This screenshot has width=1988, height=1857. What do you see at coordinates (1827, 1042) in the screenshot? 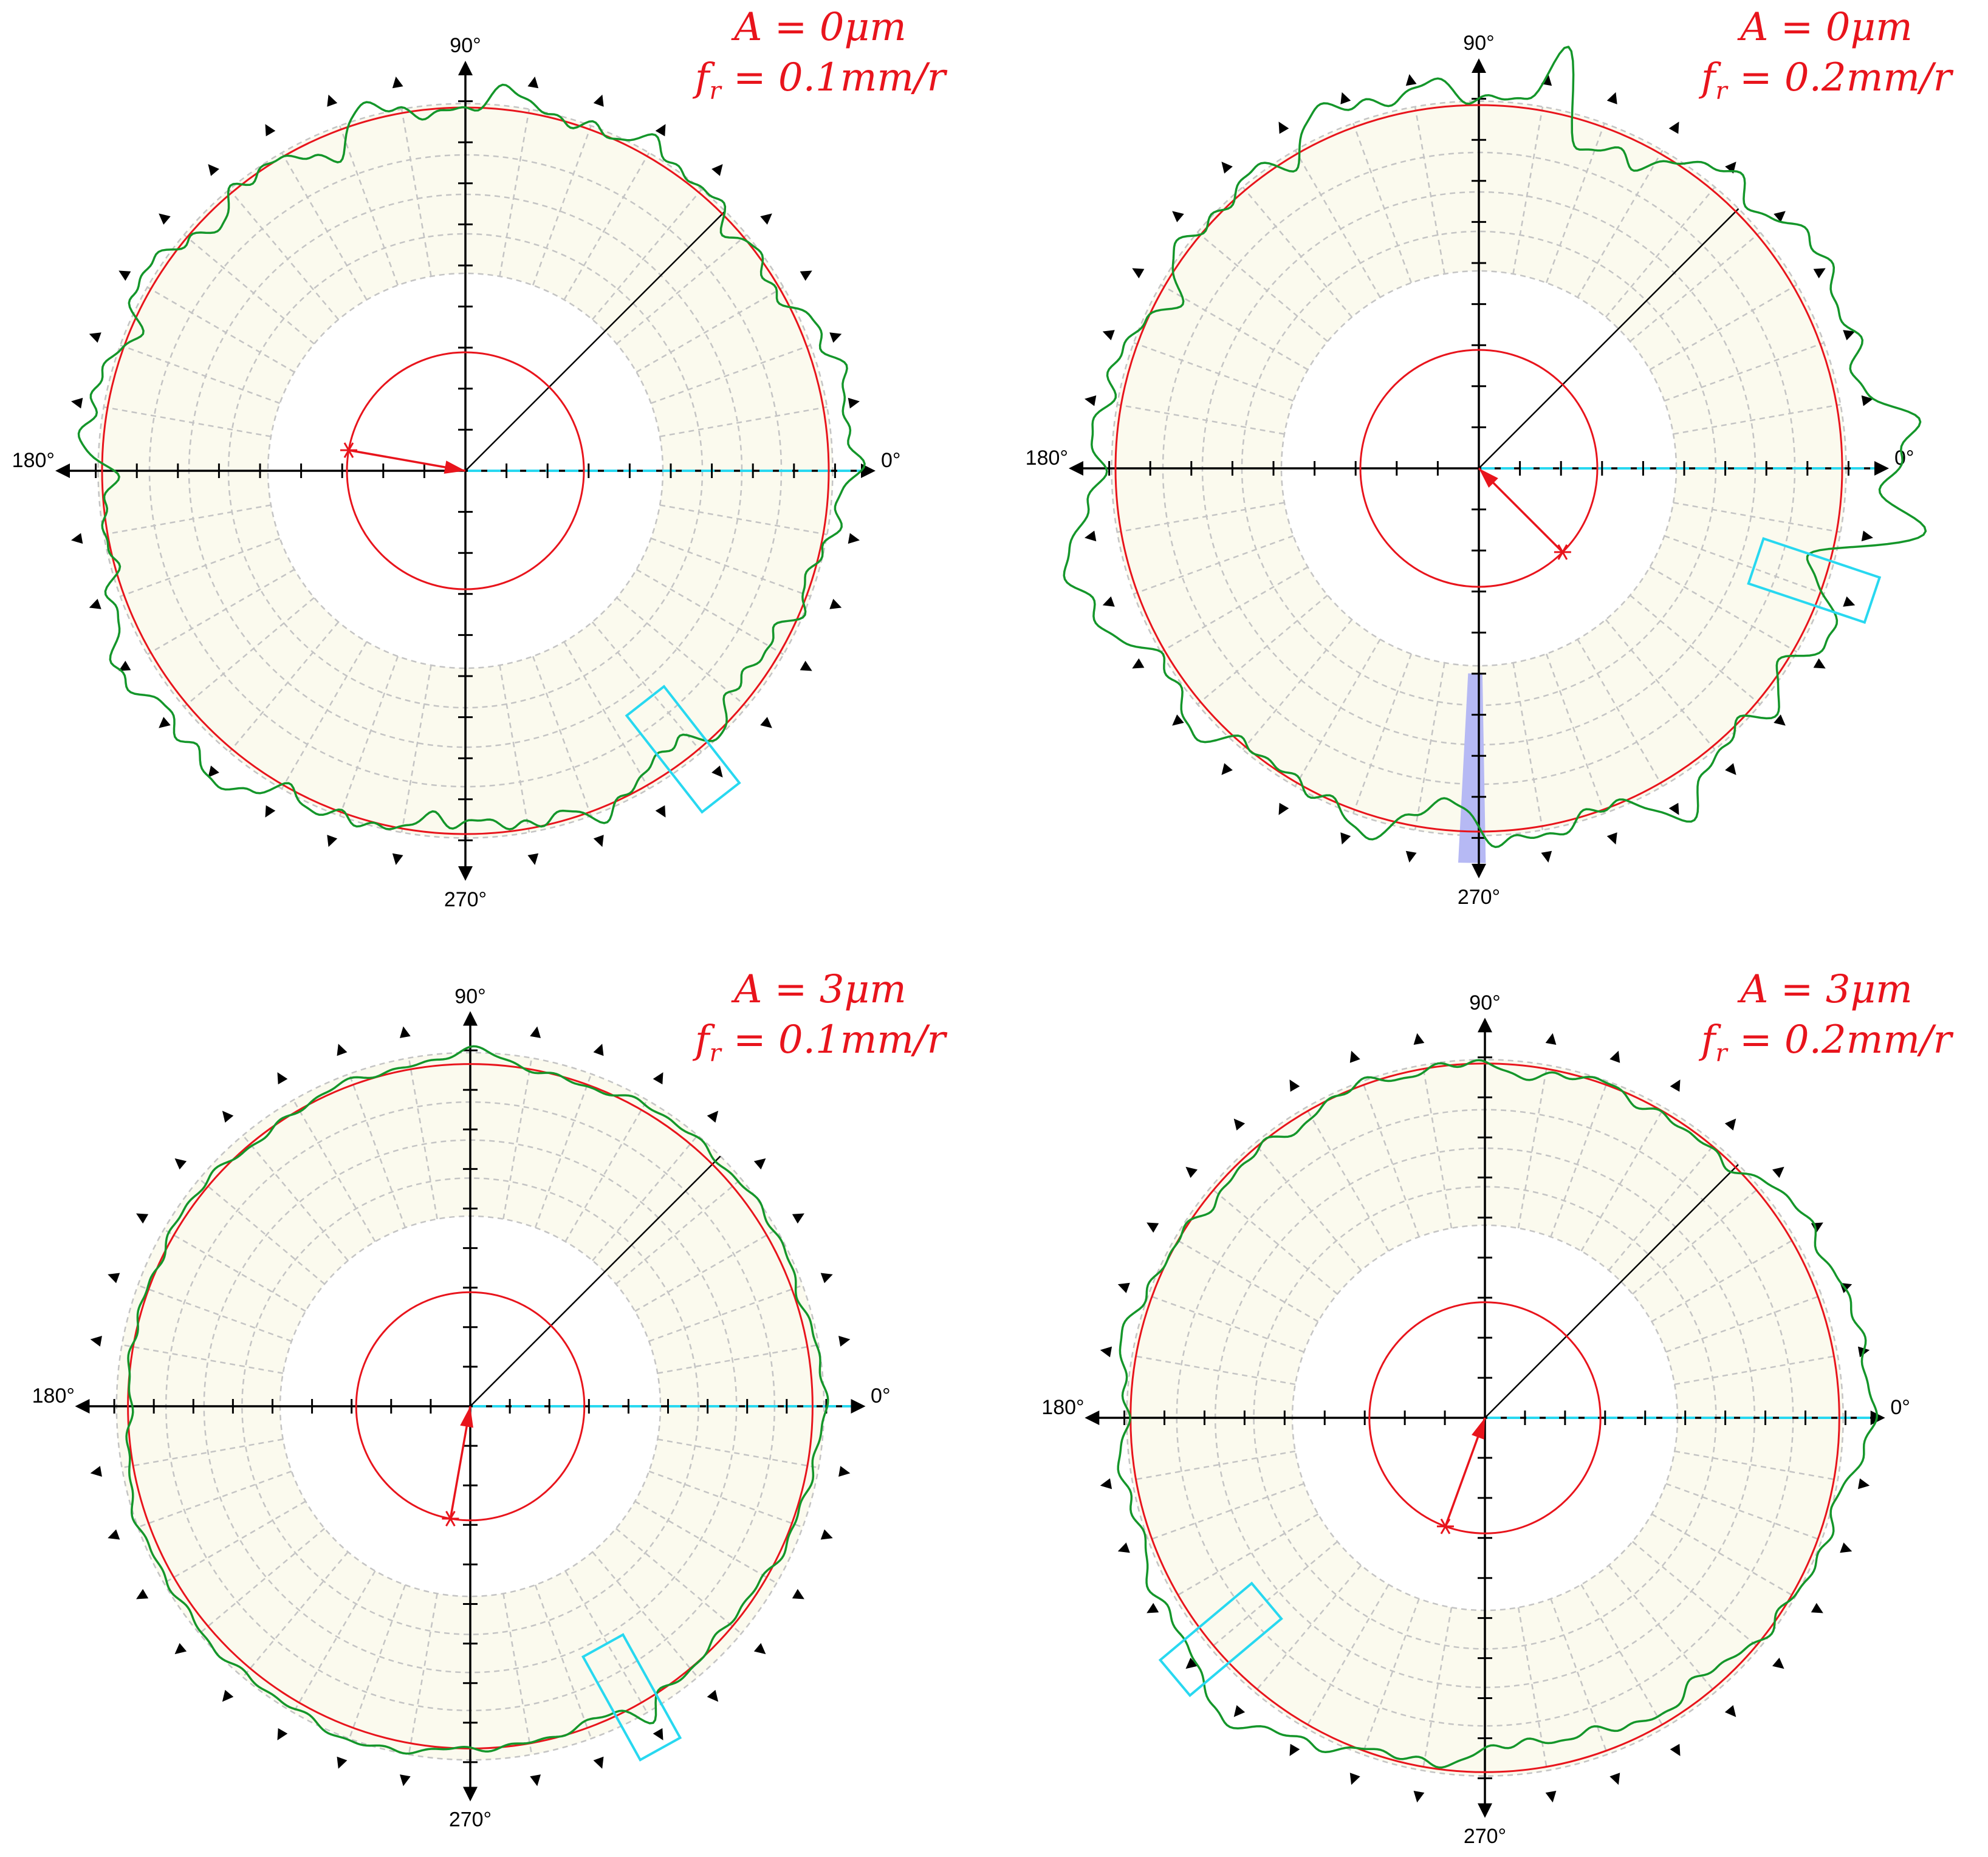
I see `feed-rate-label-4: fr = 0.2mm/r` at bounding box center [1827, 1042].